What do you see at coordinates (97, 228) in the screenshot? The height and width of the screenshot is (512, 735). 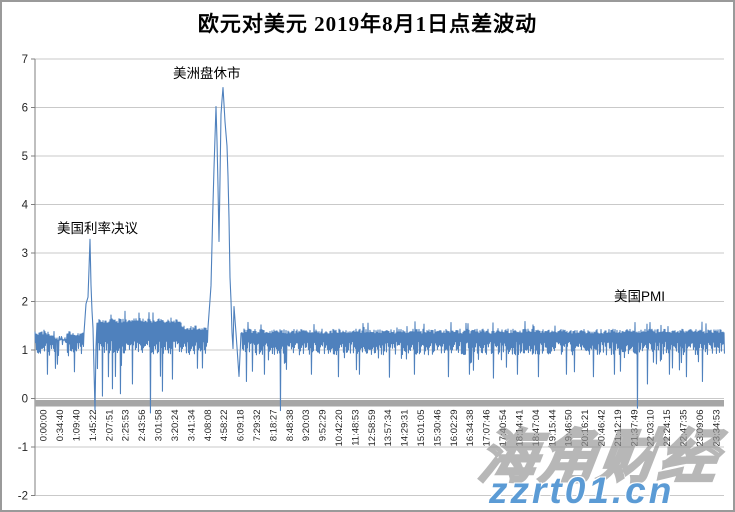 I see `event-annotation: 美国利率决议` at bounding box center [97, 228].